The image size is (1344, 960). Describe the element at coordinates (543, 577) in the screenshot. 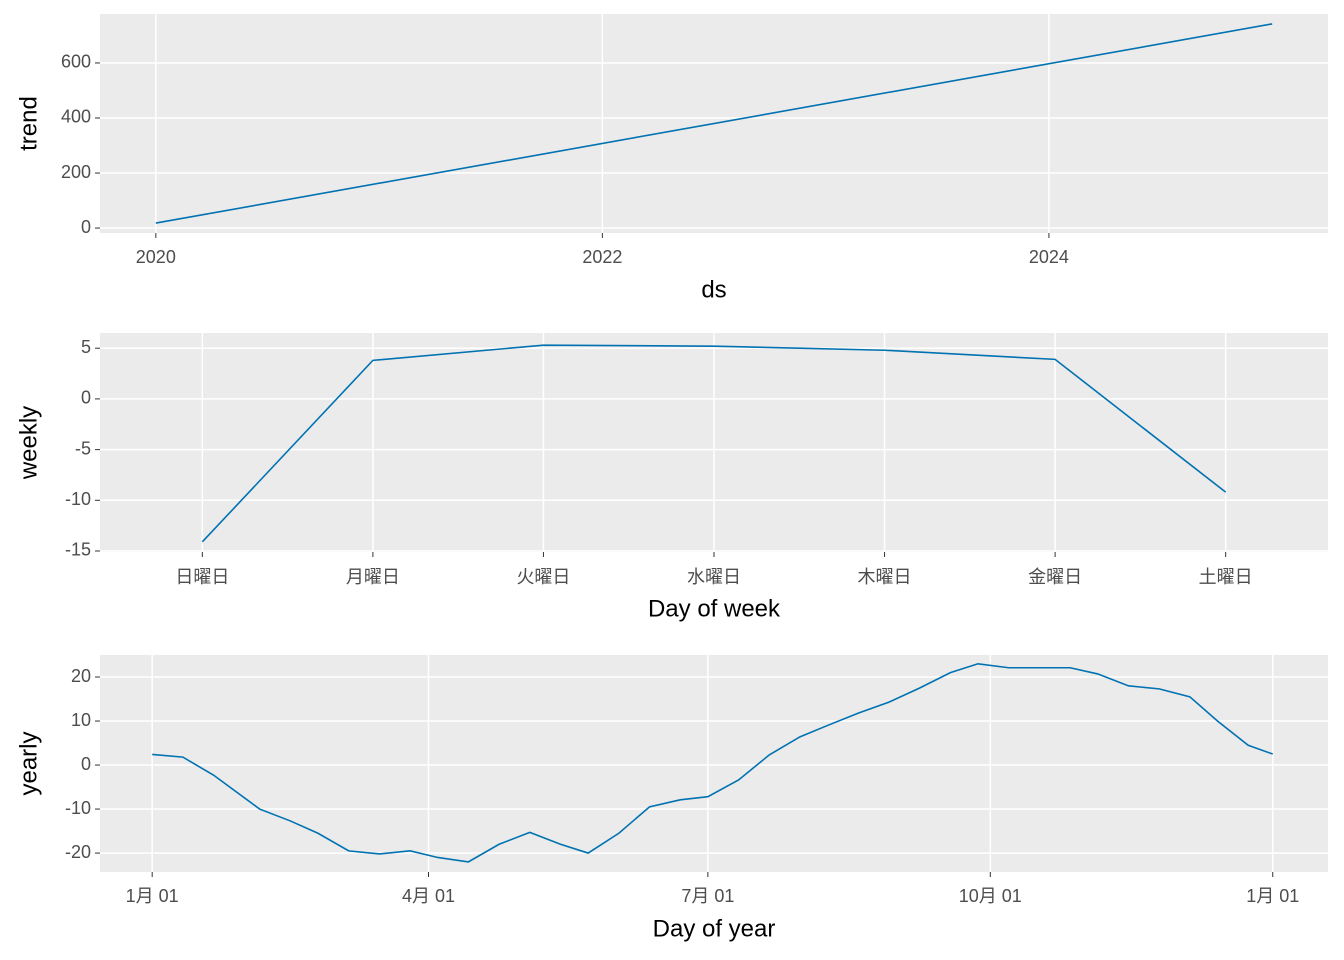

I see `x-tick-label: 火曜日` at that location.